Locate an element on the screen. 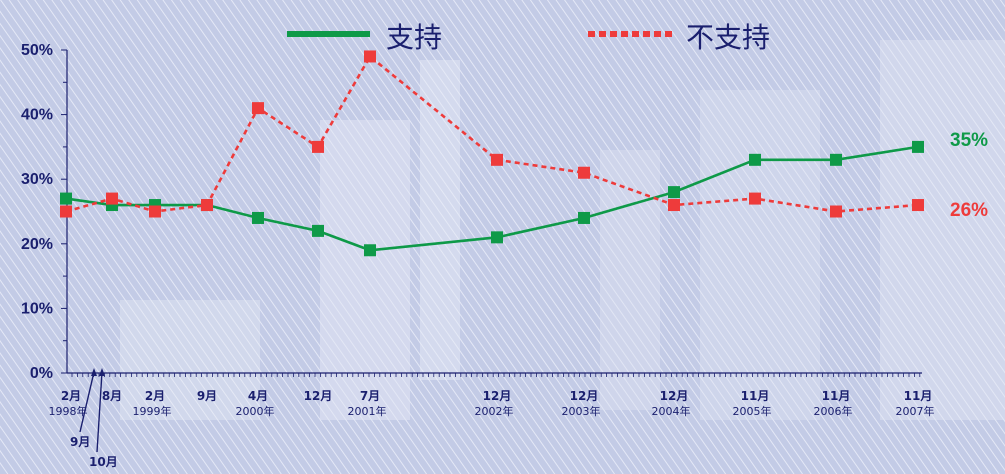  y-tick-label: 10% is located at coordinates (37, 308).